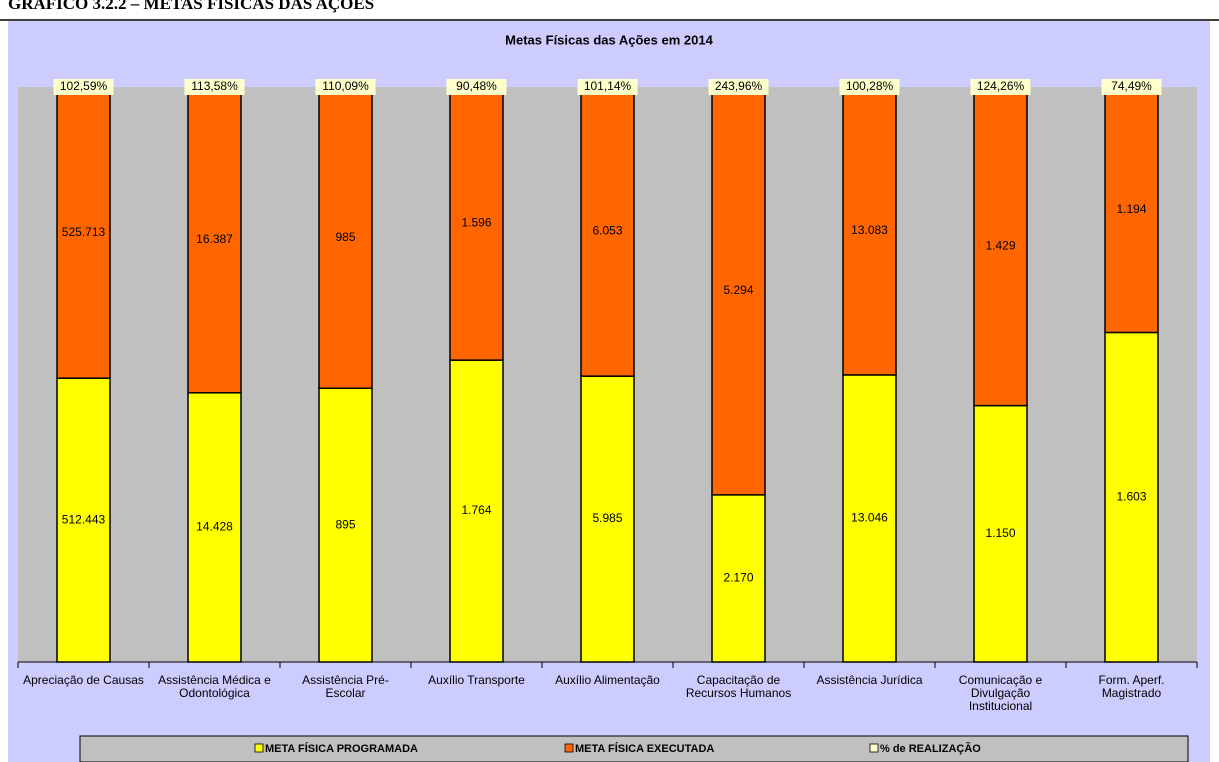  I want to click on data-label: 5.294, so click(738, 290).